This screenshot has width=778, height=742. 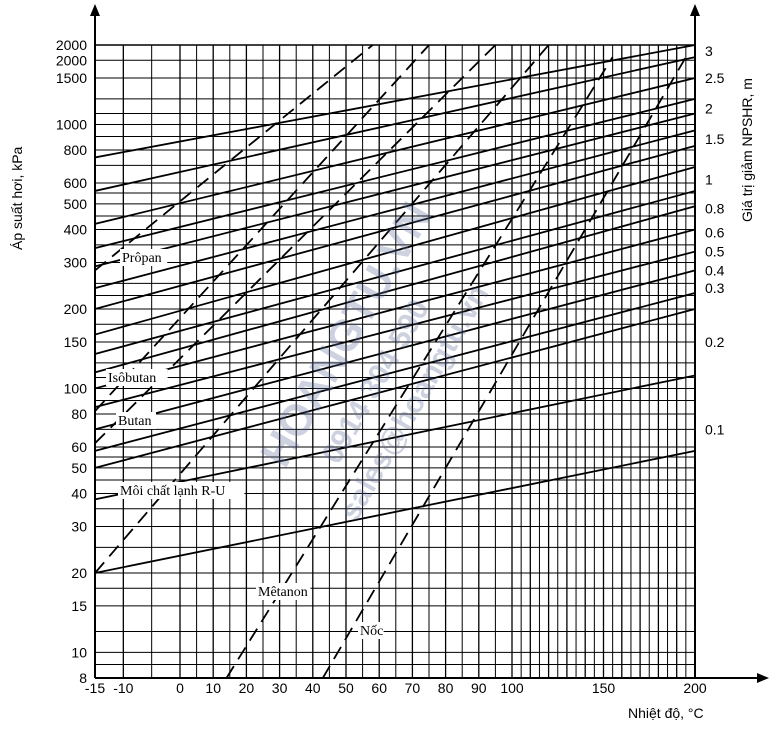 What do you see at coordinates (346, 688) in the screenshot?
I see `x-tick-label: 50` at bounding box center [346, 688].